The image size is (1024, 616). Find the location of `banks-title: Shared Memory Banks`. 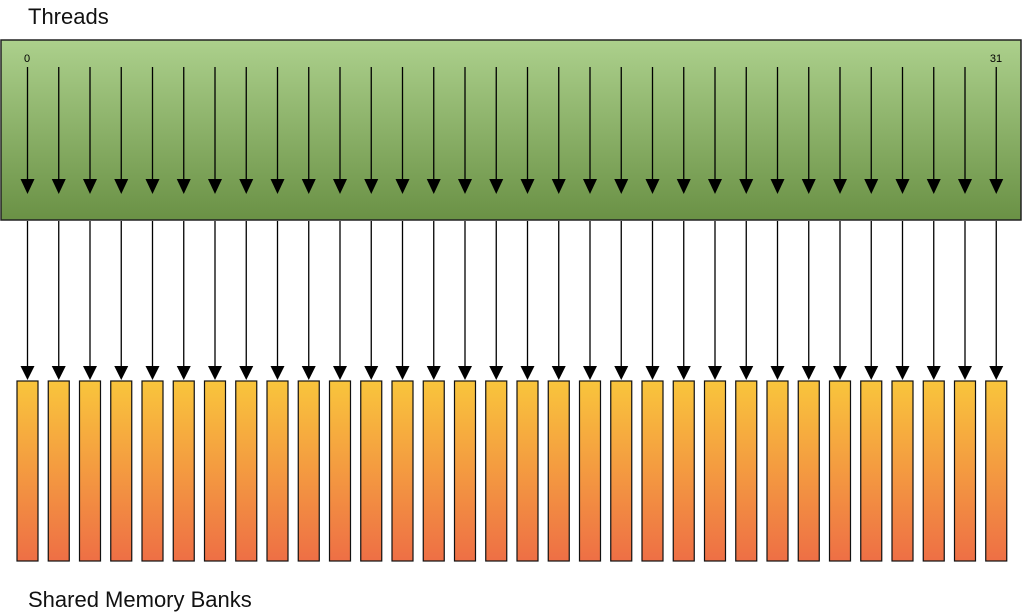

banks-title: Shared Memory Banks is located at coordinates (140, 599).